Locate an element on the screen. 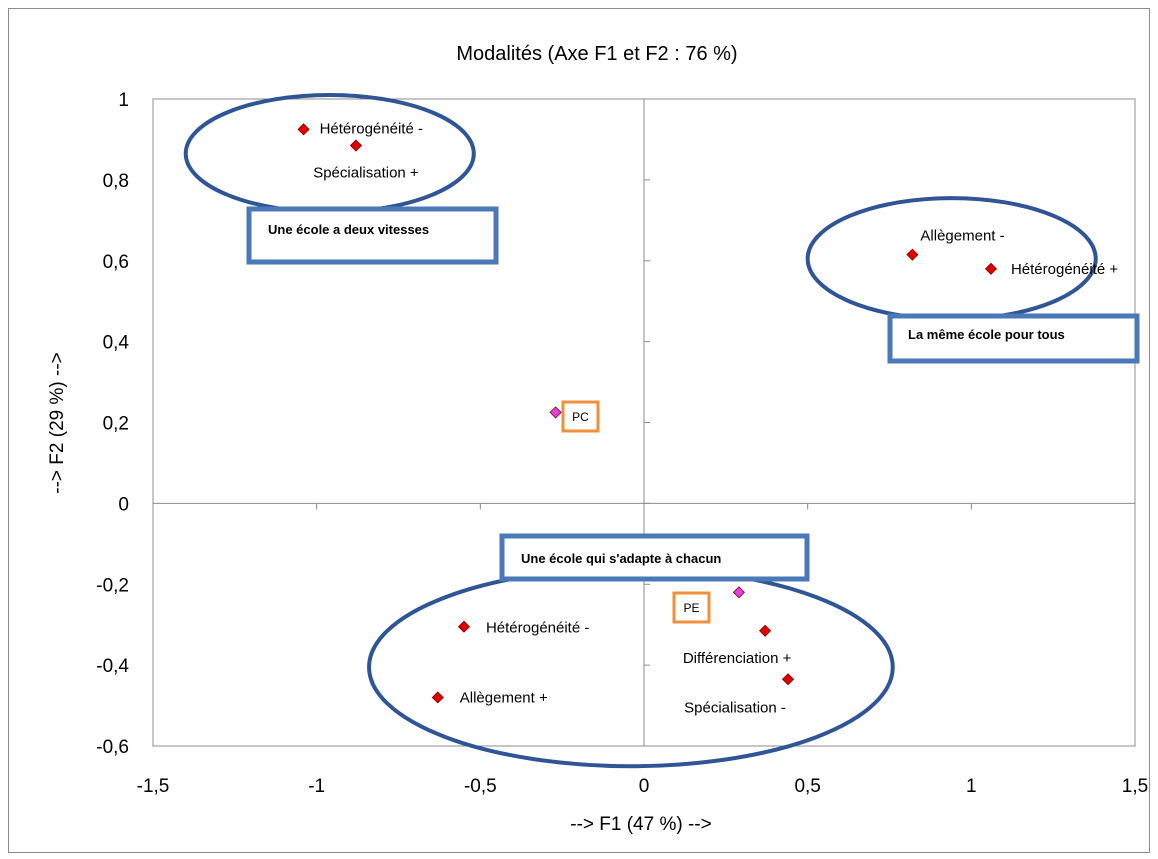  y-tick-label: -0,6 is located at coordinates (112, 747).